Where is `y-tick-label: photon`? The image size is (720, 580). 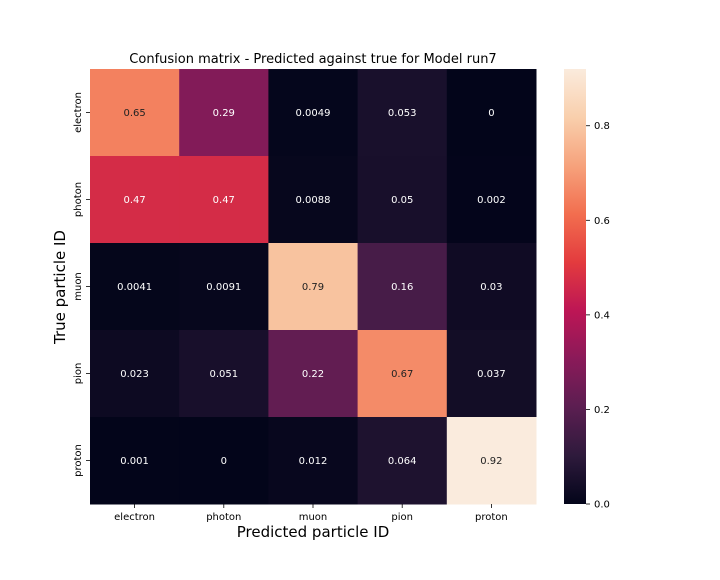
y-tick-label: photon is located at coordinates (78, 199).